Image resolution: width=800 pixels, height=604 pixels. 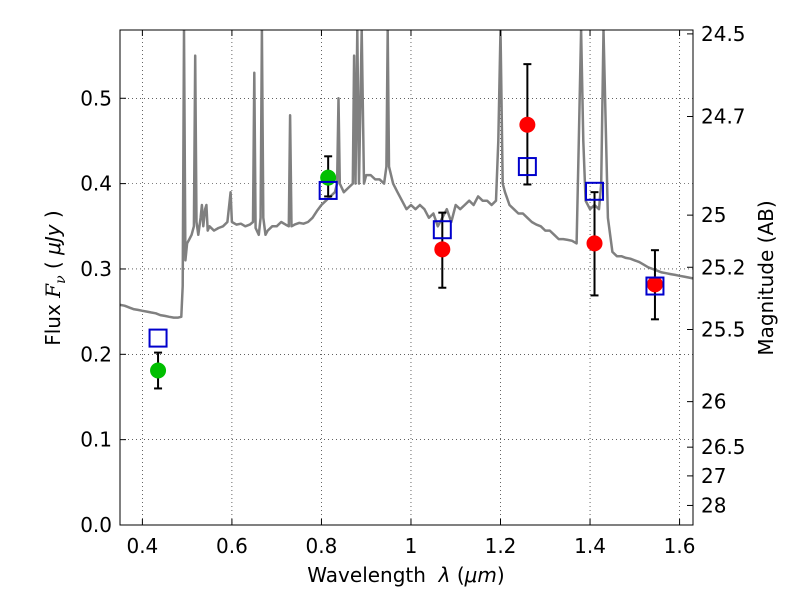 What do you see at coordinates (723, 447) in the screenshot?
I see `y2-tick-label: 26.5` at bounding box center [723, 447].